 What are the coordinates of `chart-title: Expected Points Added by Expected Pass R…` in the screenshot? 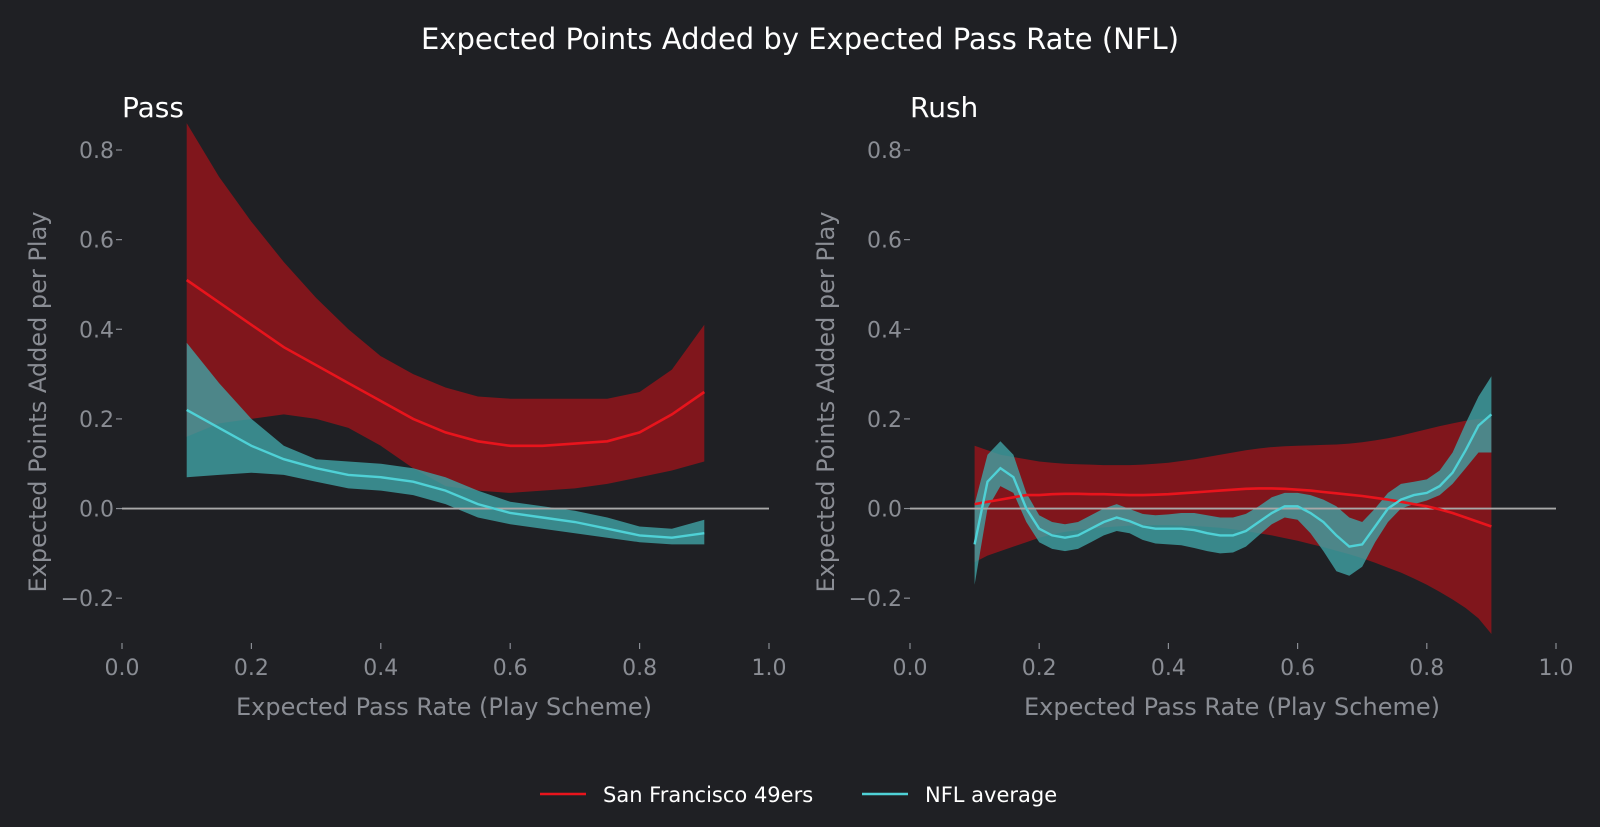 It's located at (800, 39).